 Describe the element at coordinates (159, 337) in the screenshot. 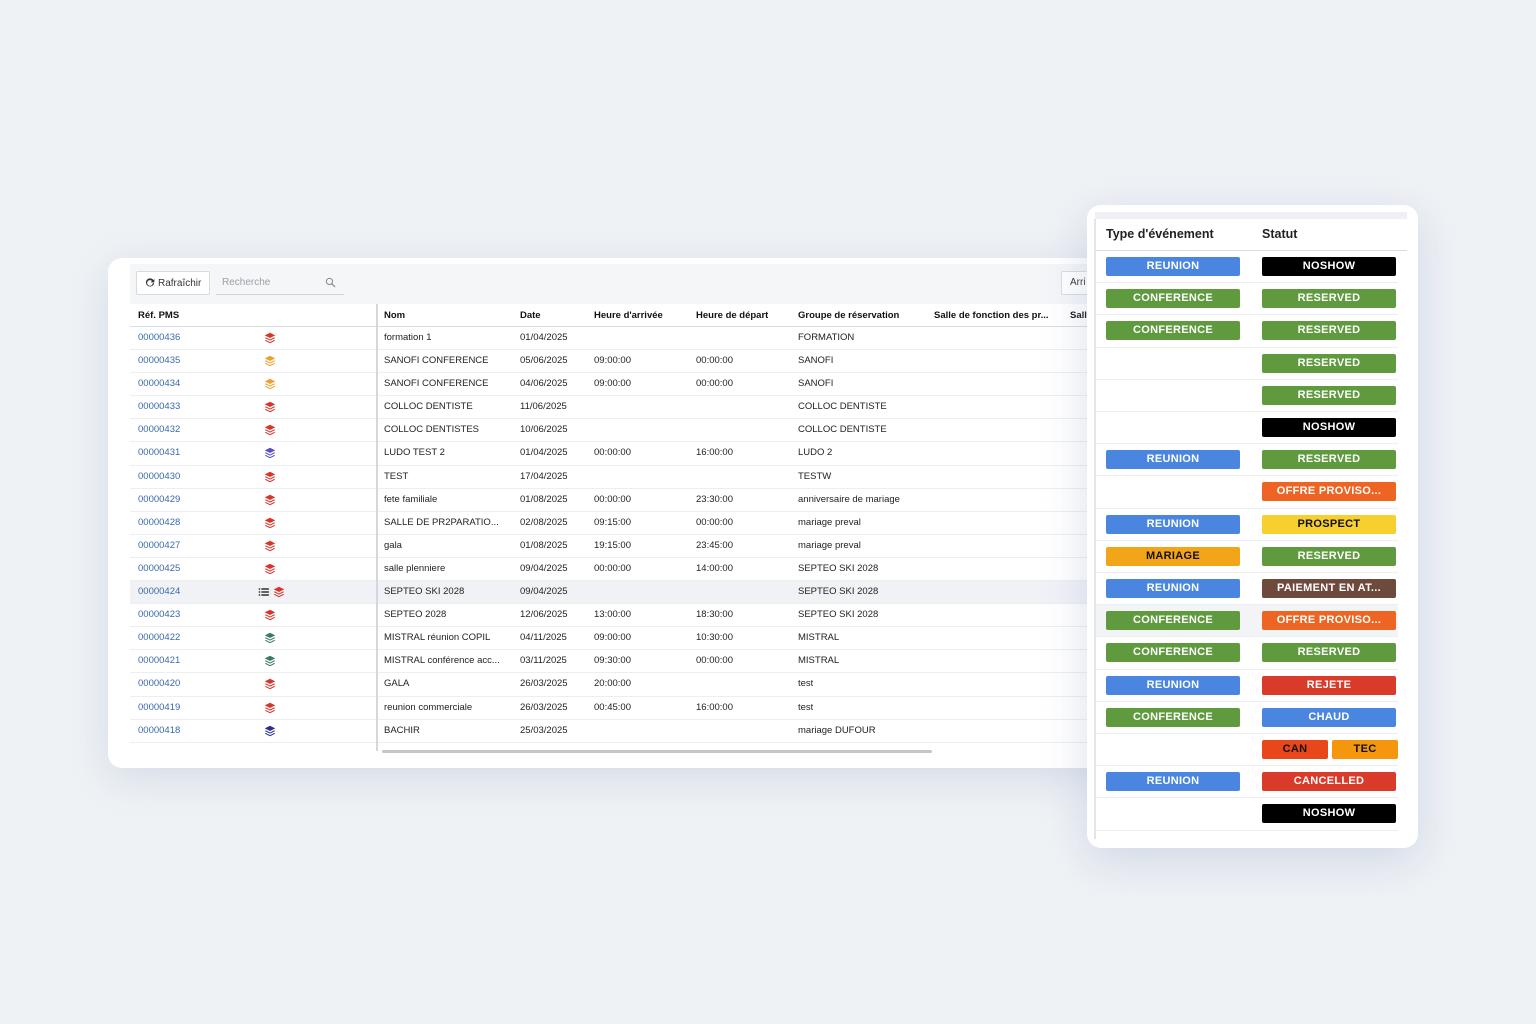

I see `ref-link: 00000436` at that location.